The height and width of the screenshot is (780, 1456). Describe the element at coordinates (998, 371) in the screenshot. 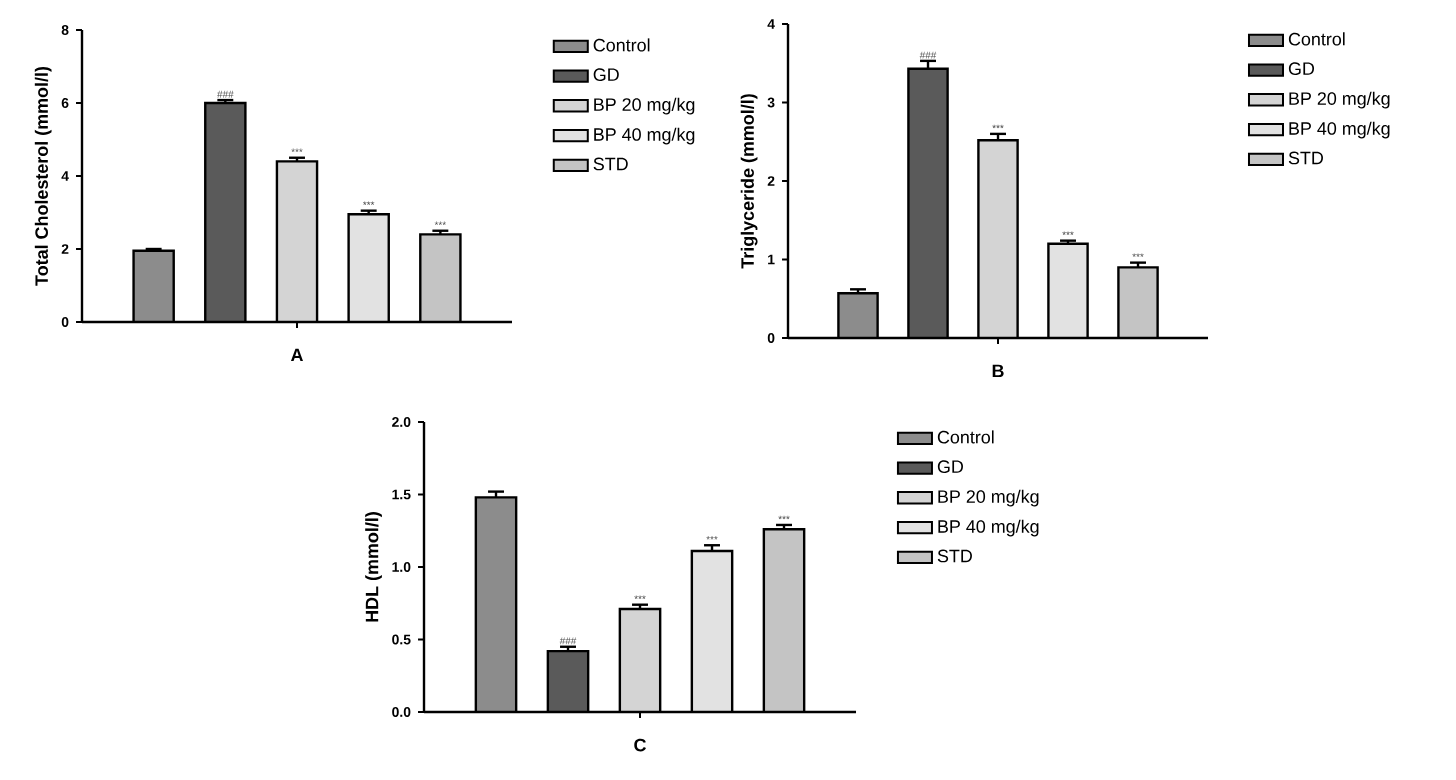

I see `x-axis-title: B` at that location.